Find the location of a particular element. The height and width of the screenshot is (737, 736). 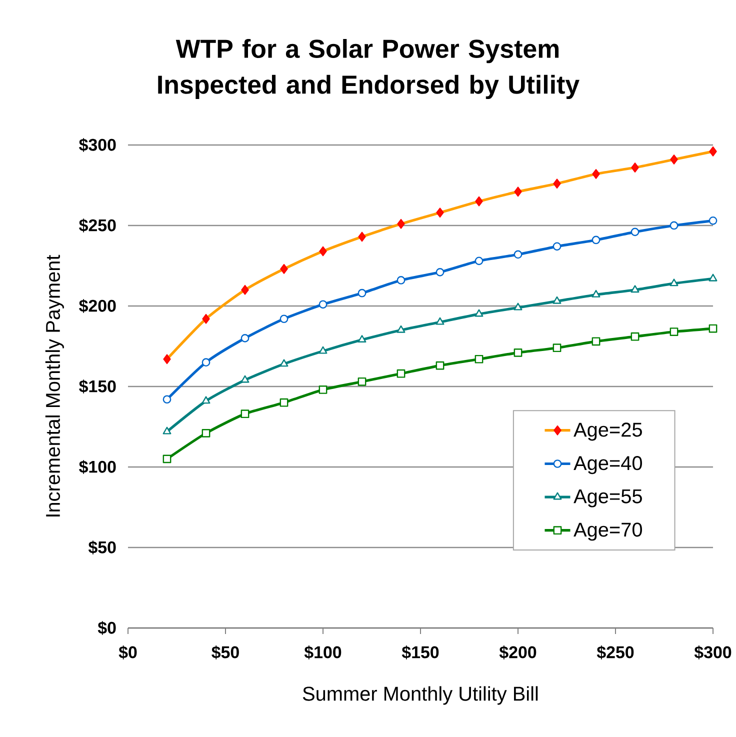

x-tick-label: $250 is located at coordinates (615, 653).